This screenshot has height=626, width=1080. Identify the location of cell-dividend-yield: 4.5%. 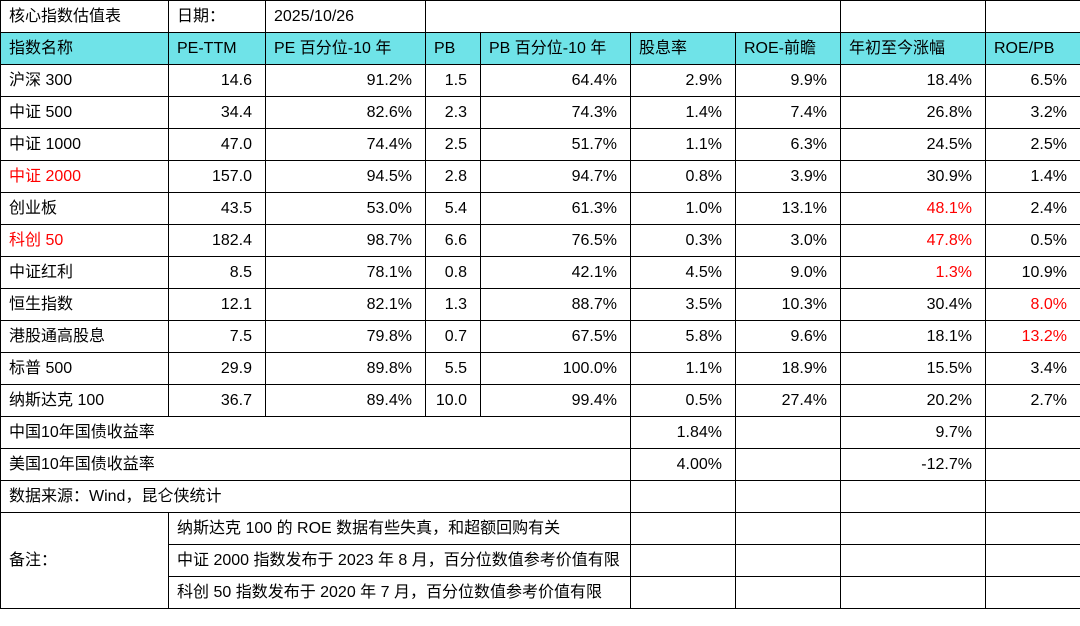
(683, 272).